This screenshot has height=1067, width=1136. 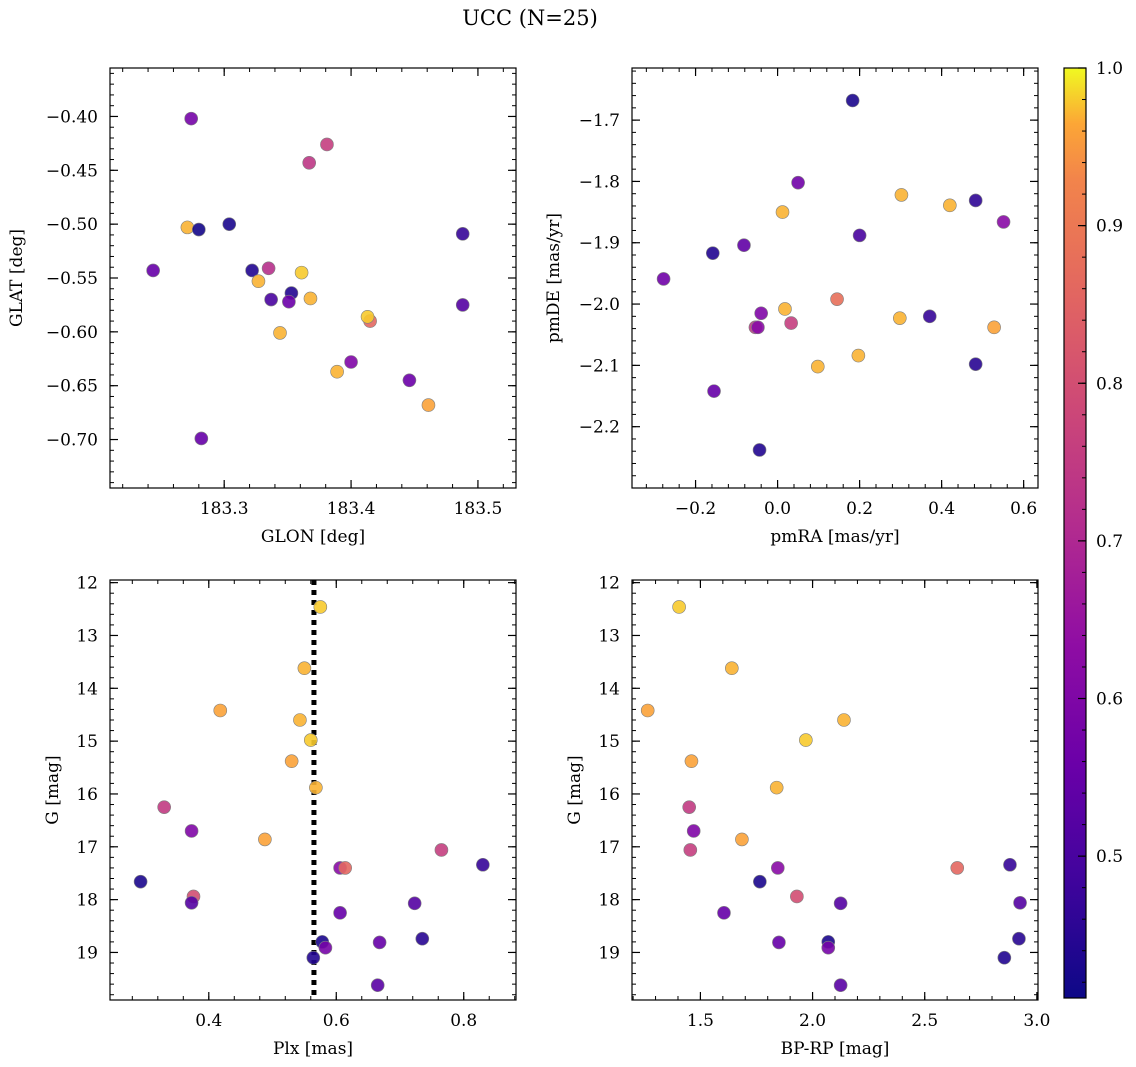 What do you see at coordinates (87, 584) in the screenshot?
I see `y-tick-label: 12` at bounding box center [87, 584].